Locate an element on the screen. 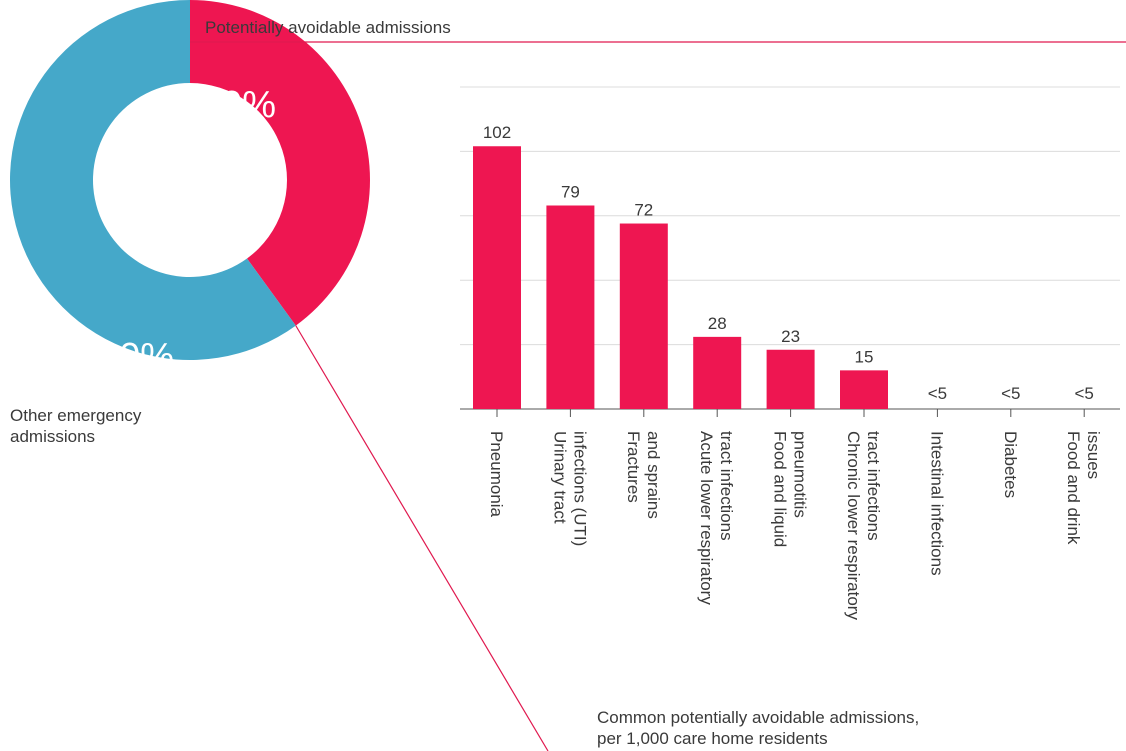 The height and width of the screenshot is (751, 1126). x-tick-label-line: Diabetes is located at coordinates (1010, 464).